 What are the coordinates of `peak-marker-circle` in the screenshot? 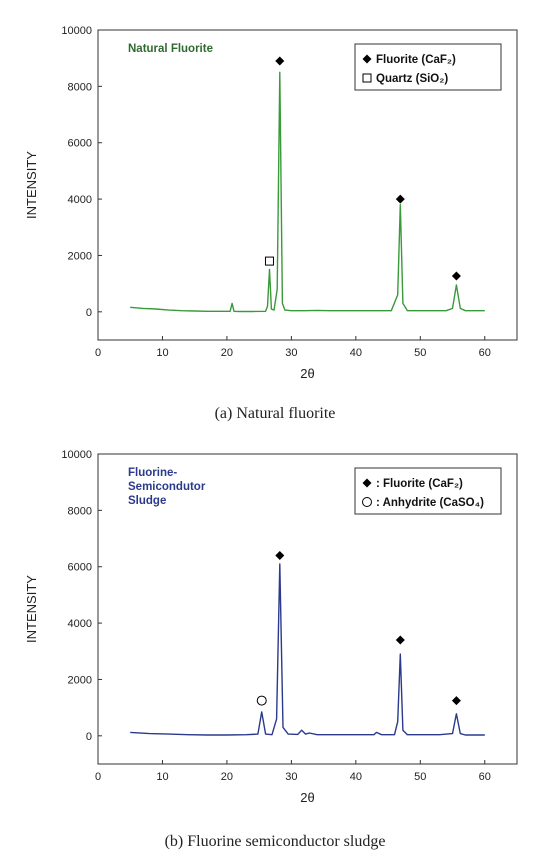 It's located at (261, 700).